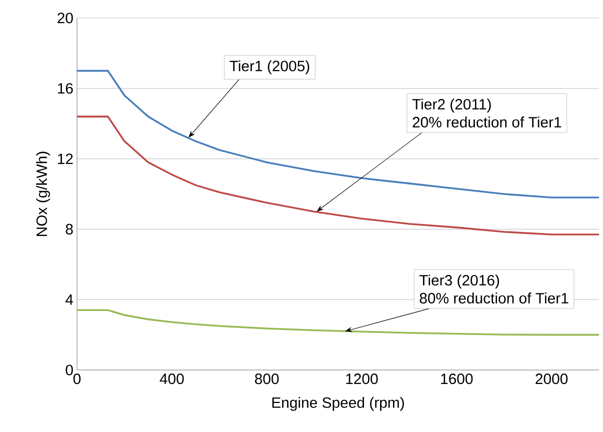  Describe the element at coordinates (69, 370) in the screenshot. I see `y-tick-label: 0` at that location.